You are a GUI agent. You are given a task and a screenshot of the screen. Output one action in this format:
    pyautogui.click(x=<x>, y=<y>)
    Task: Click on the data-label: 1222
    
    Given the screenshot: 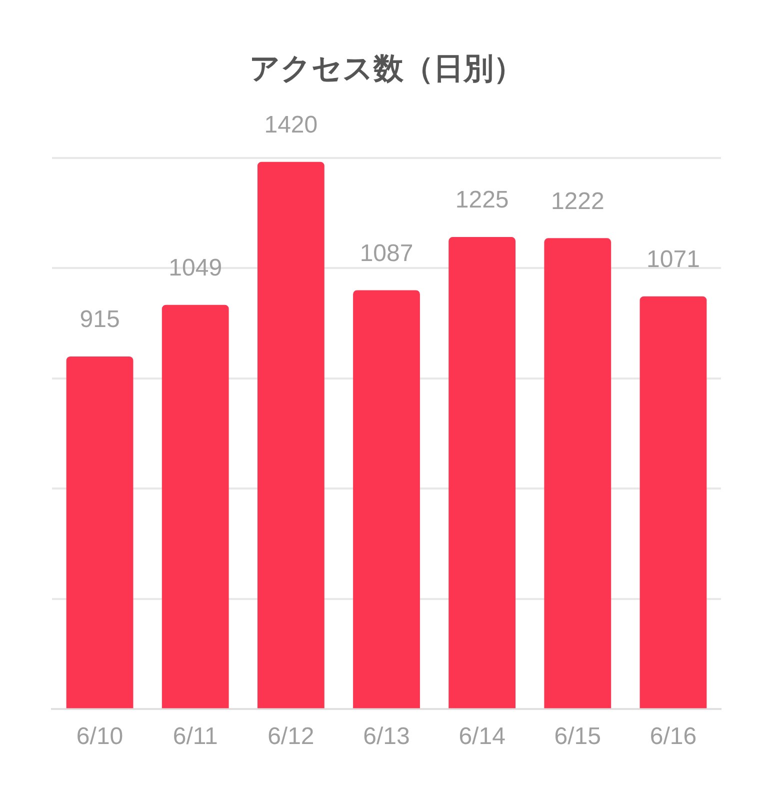 What is the action you would take?
    pyautogui.click(x=577, y=201)
    